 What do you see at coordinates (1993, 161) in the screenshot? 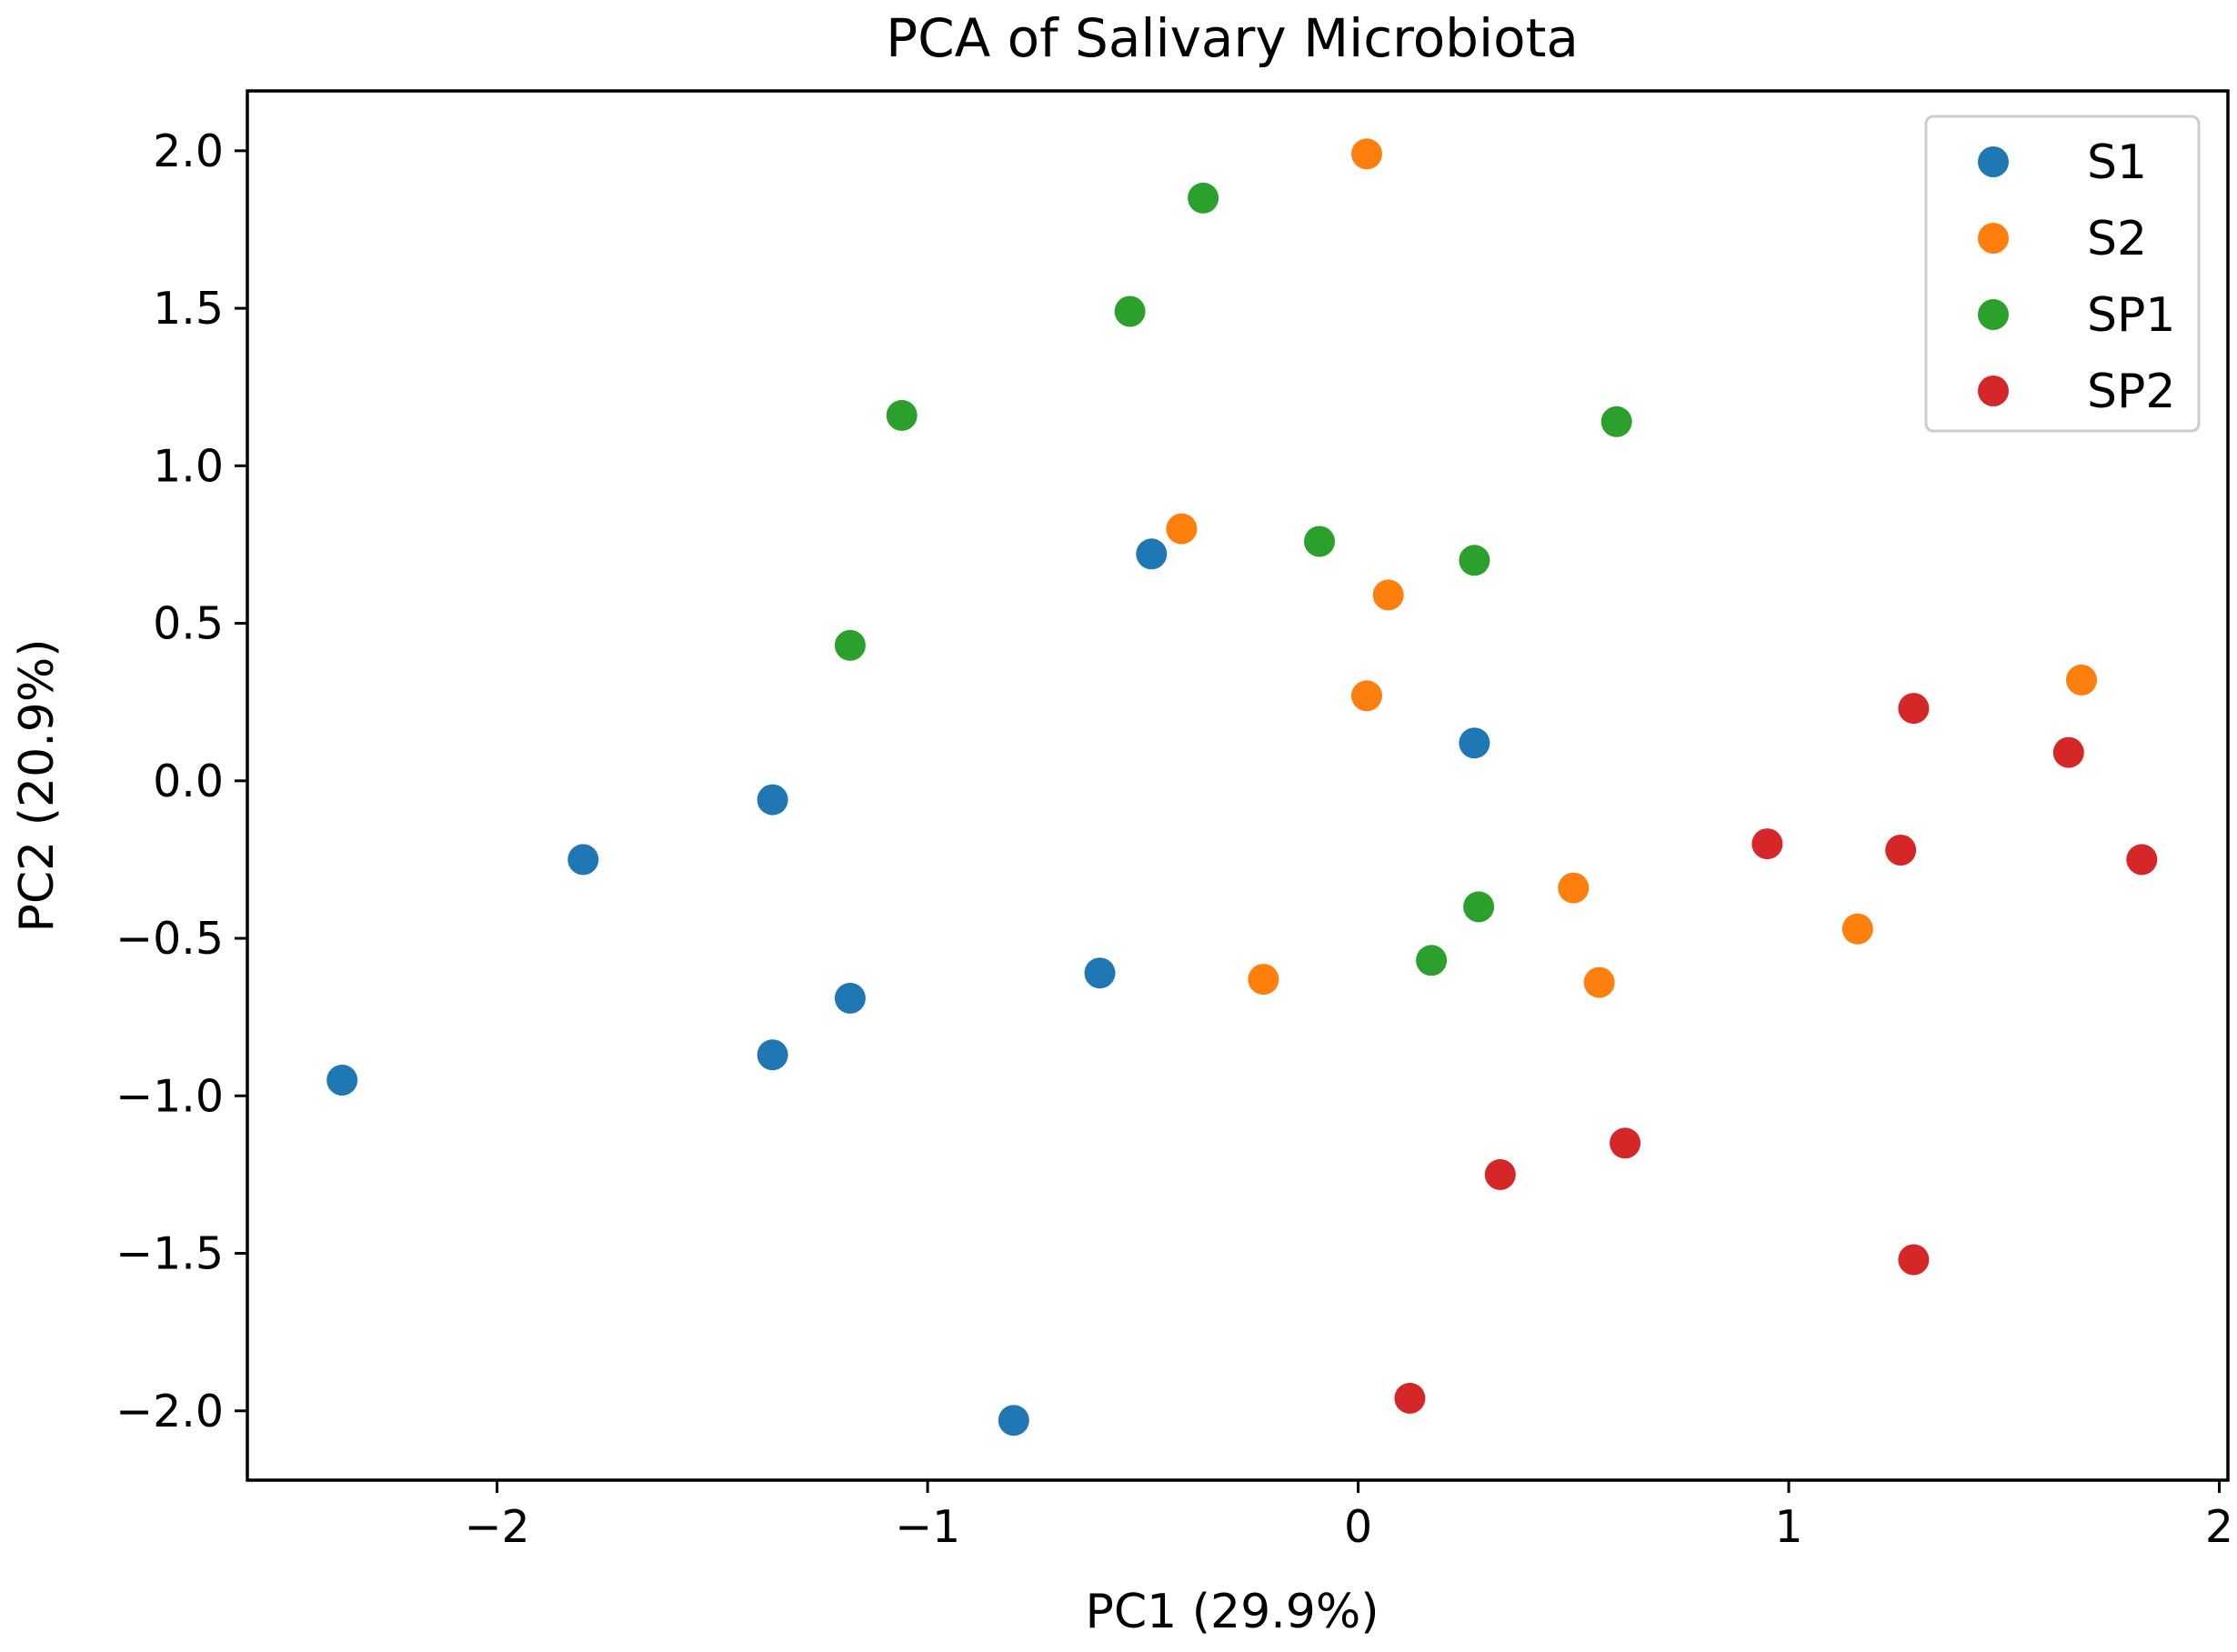
I see `legend-marker-s1` at bounding box center [1993, 161].